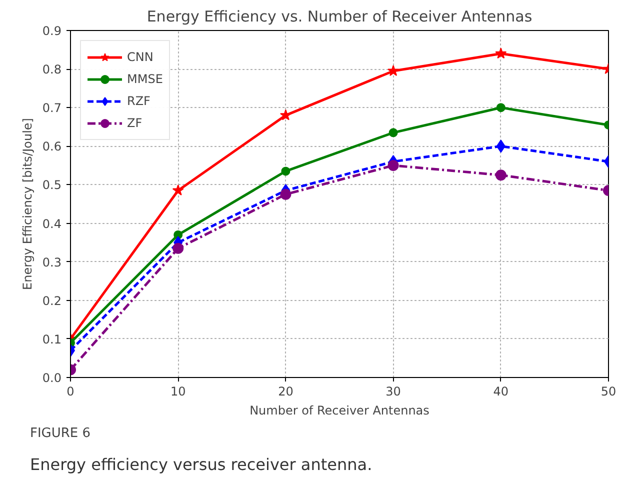 The width and height of the screenshot is (643, 497). Describe the element at coordinates (52, 378) in the screenshot. I see `y-tick-label: 0.0` at that location.